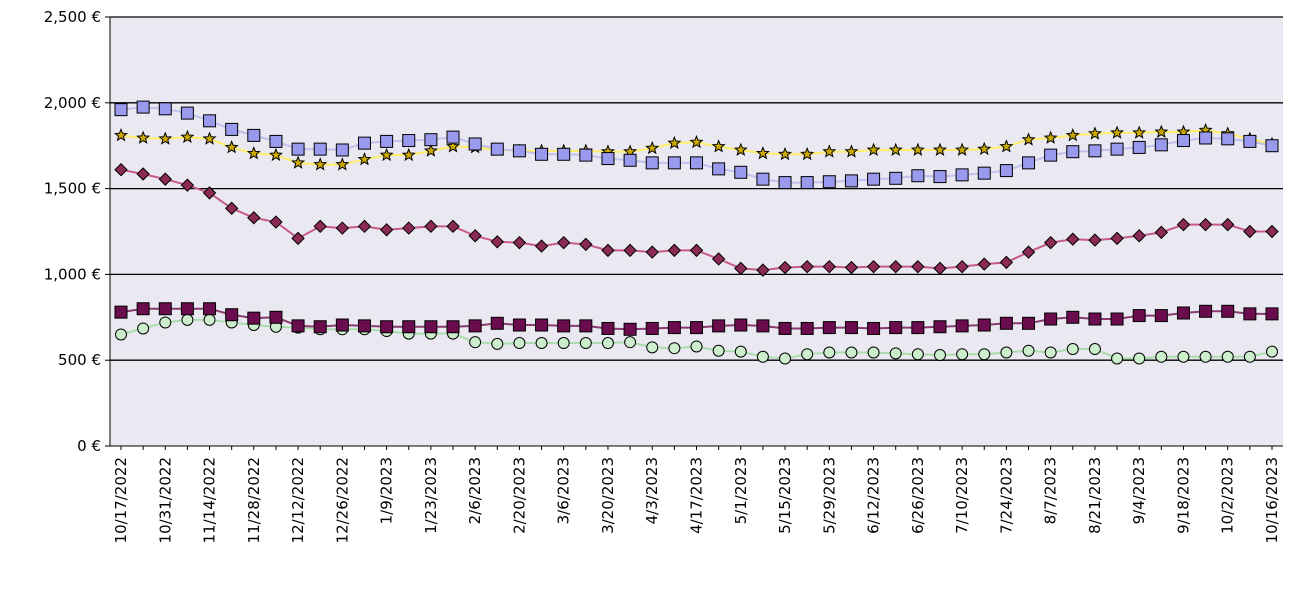 Image resolution: width=1295 pixels, height=594 pixels. I want to click on x-tick-label: 8/7/2023, so click(1051, 490).